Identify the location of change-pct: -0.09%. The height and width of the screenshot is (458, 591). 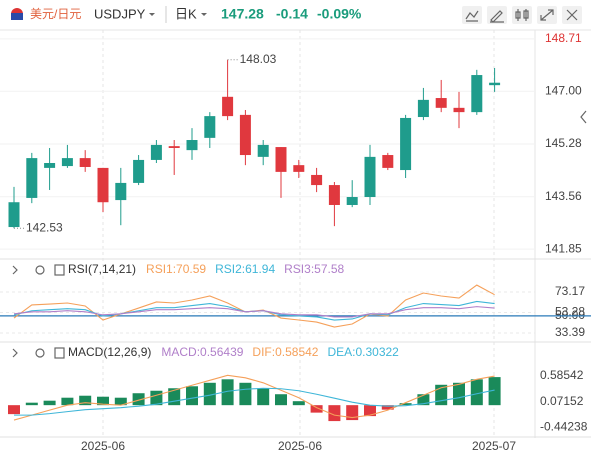
(339, 14).